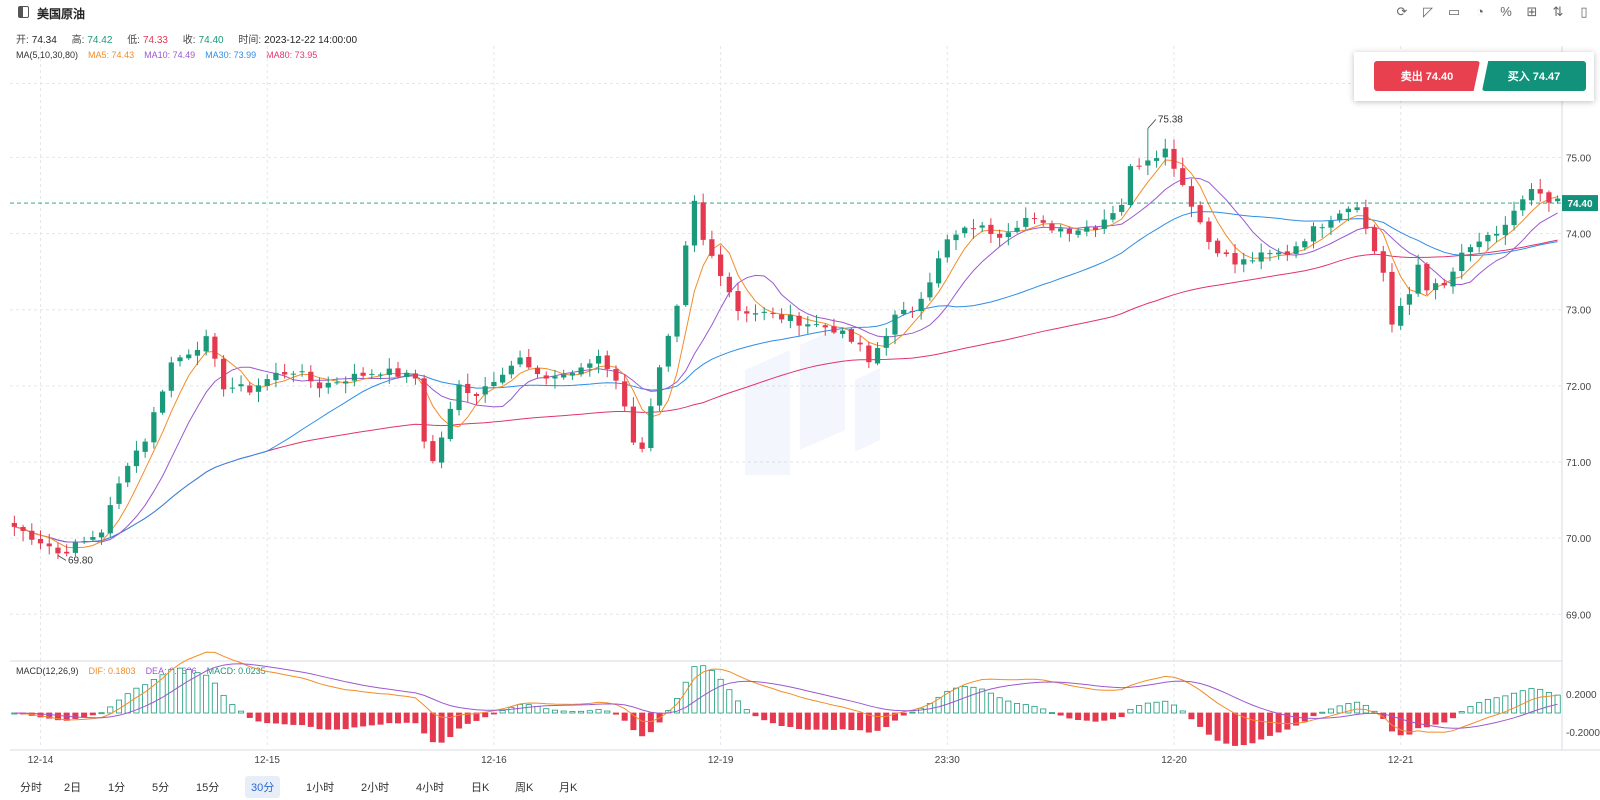 This screenshot has width=1600, height=800. What do you see at coordinates (1170, 119) in the screenshot?
I see `annotation-label-0: 75.38` at bounding box center [1170, 119].